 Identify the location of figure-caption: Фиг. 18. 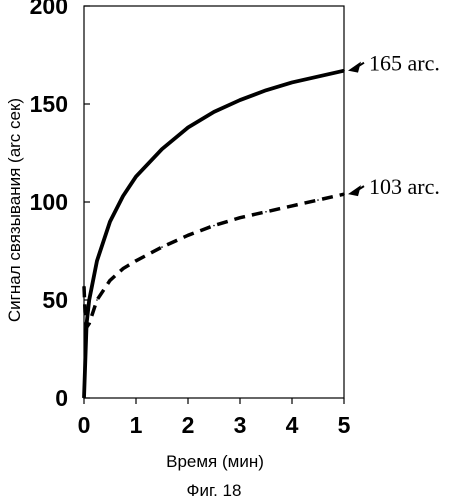
(214, 490).